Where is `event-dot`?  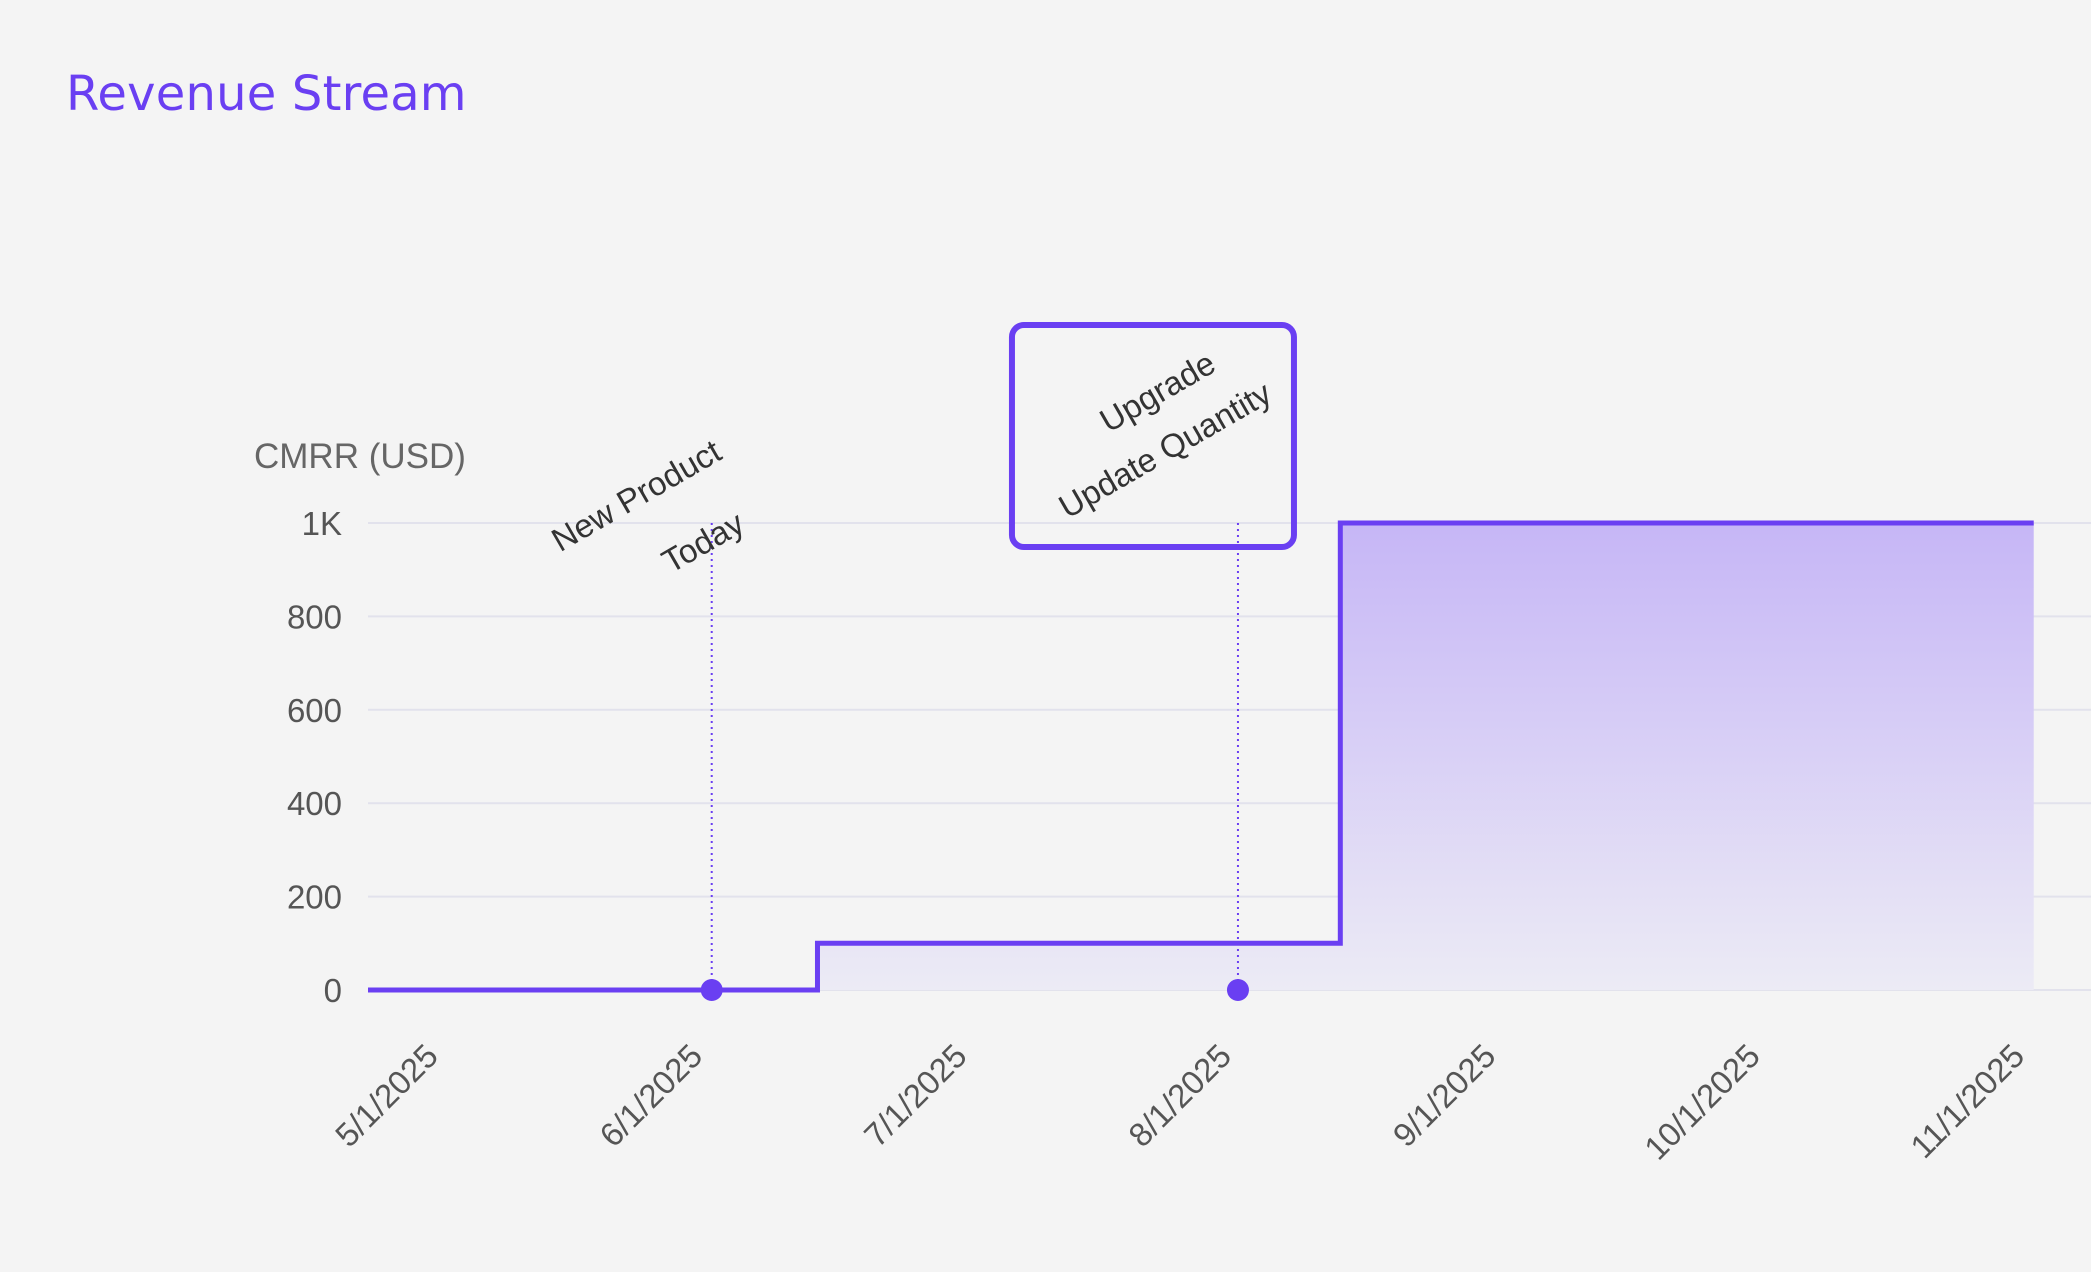 event-dot is located at coordinates (1237, 990).